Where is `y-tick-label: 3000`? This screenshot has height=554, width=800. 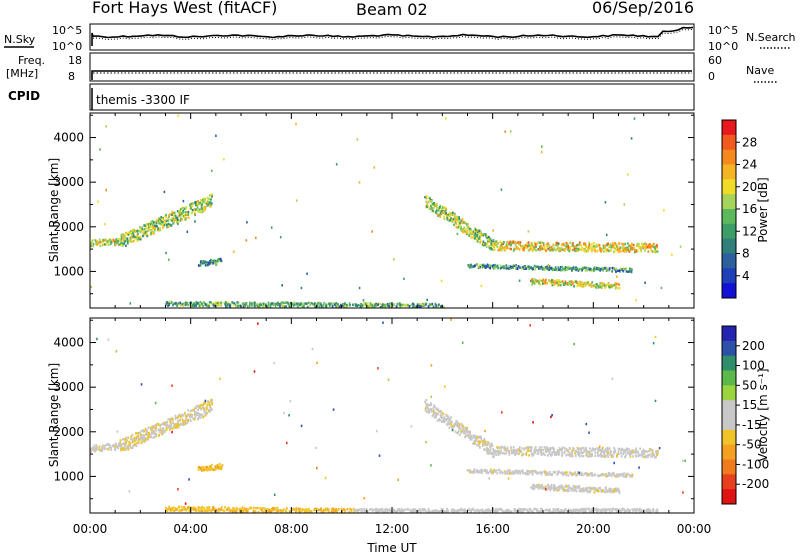 y-tick-label: 3000 is located at coordinates (68, 387).